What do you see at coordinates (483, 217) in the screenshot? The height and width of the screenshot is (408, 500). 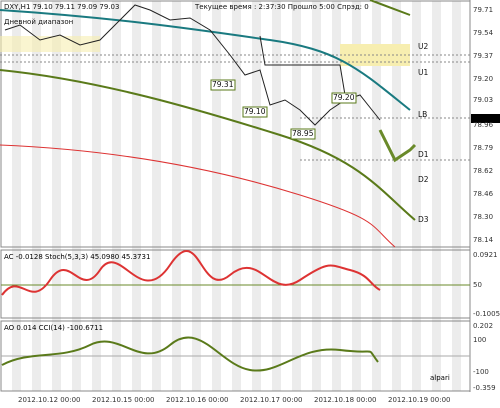 I see `price-tick: 78.30` at bounding box center [483, 217].